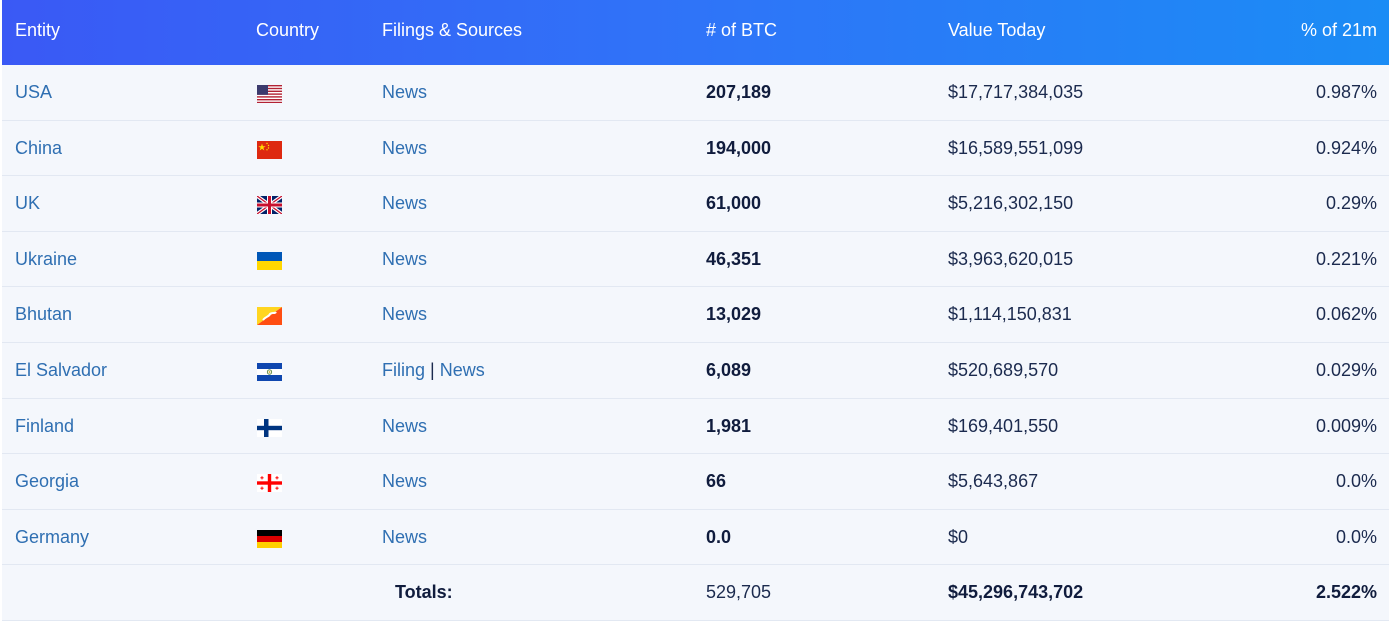  Describe the element at coordinates (1003, 425) in the screenshot. I see `value-today: $169,401,550` at that location.